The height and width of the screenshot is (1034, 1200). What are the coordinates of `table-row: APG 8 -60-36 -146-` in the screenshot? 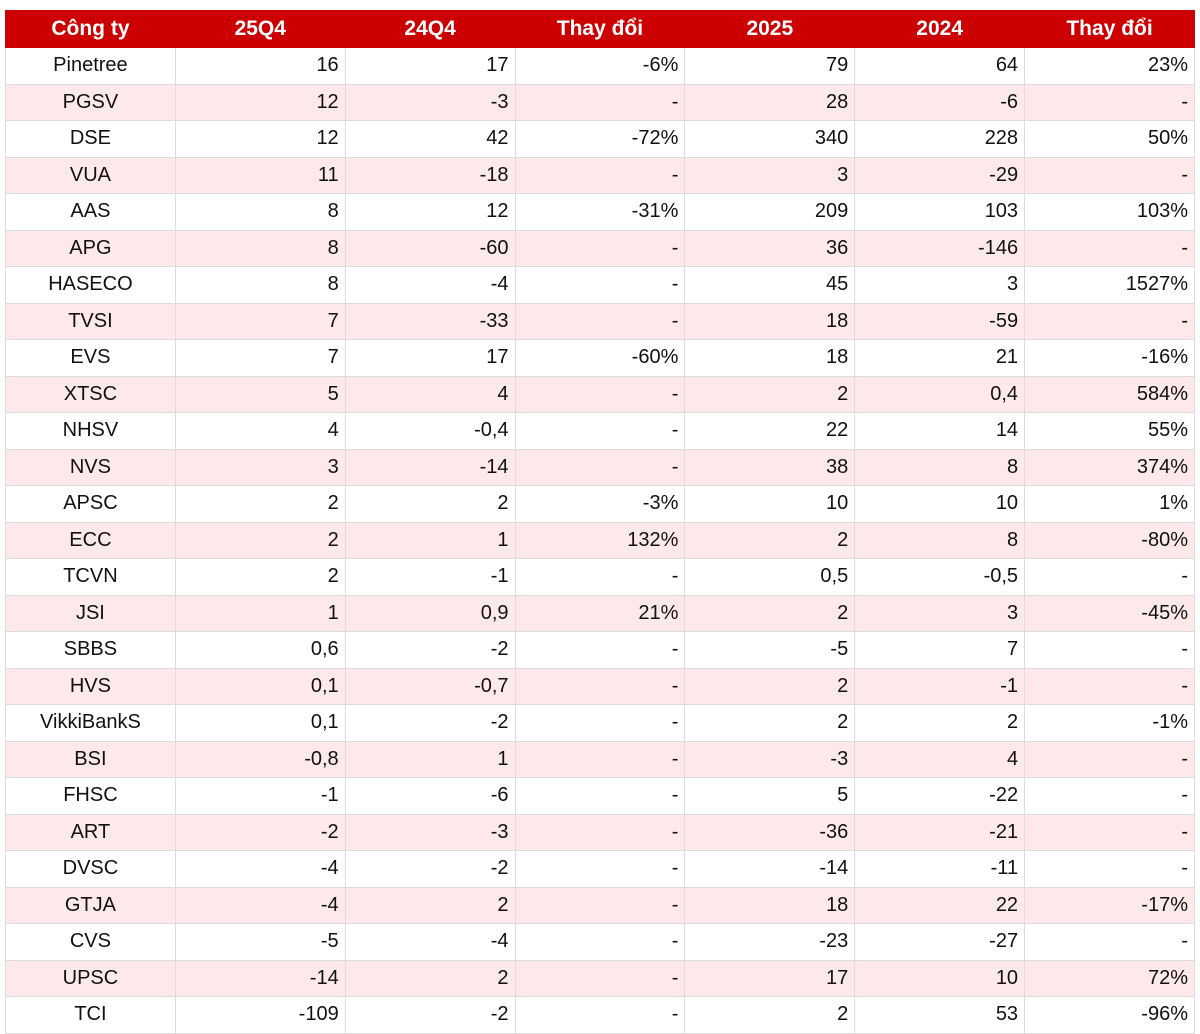 It's located at (600, 248).